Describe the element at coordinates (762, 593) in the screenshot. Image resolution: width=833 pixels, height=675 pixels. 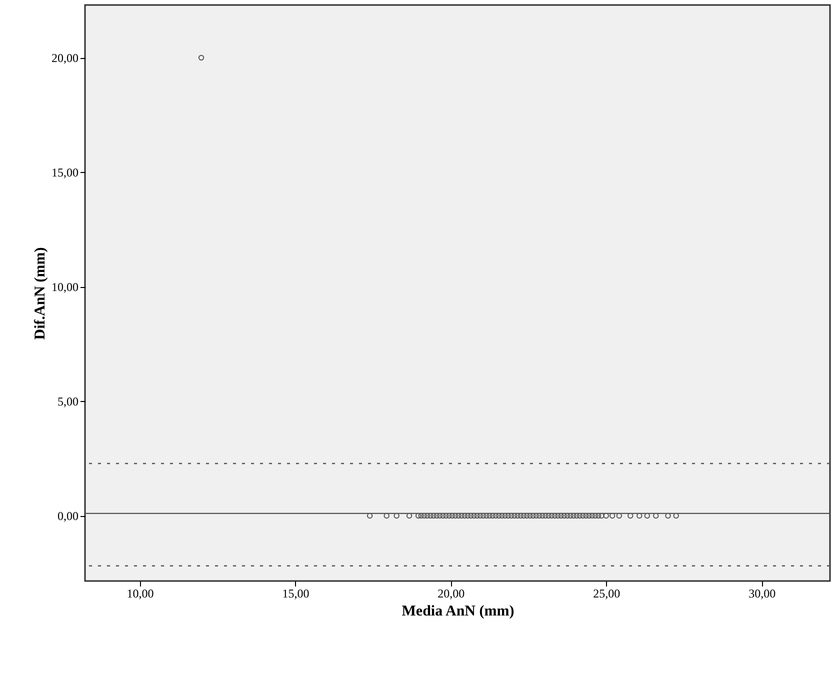
I see `x-tick-label: 30,00` at that location.